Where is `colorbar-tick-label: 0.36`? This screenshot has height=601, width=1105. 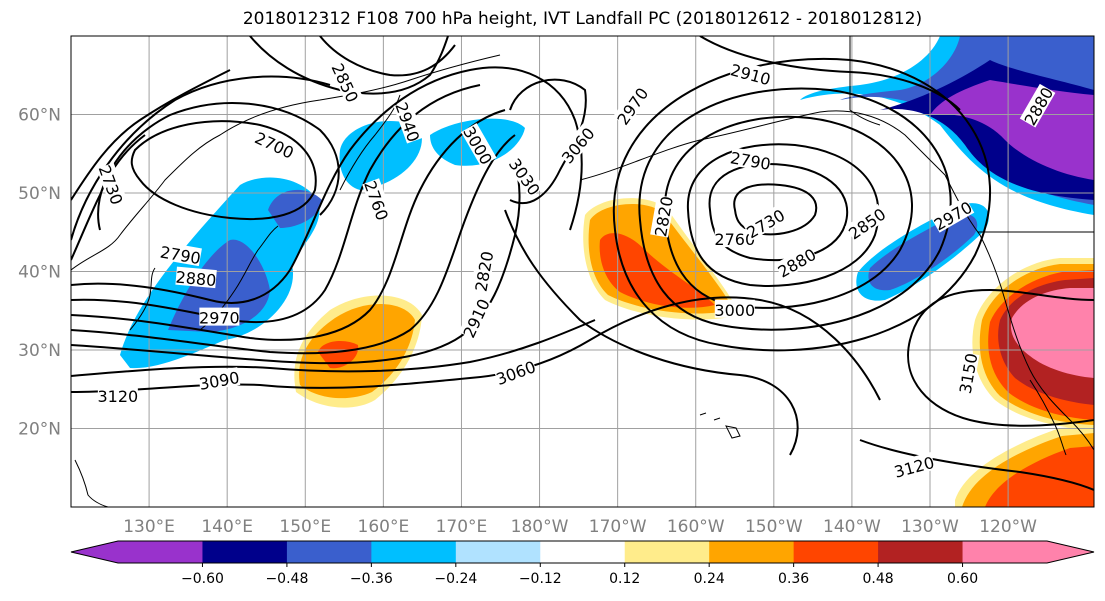 colorbar-tick-label: 0.36 is located at coordinates (793, 579).